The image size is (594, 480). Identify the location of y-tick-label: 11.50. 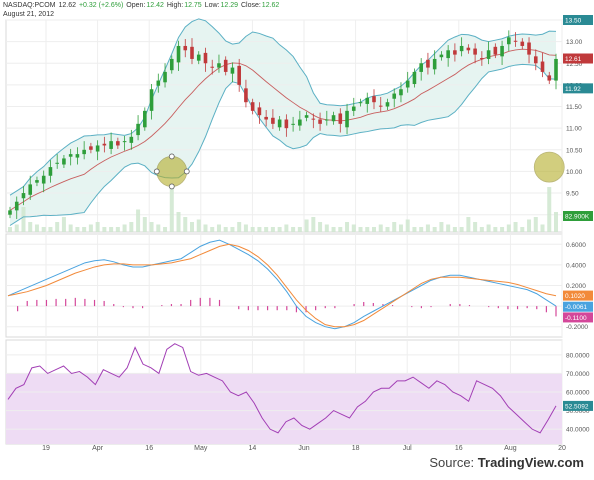
(574, 107).